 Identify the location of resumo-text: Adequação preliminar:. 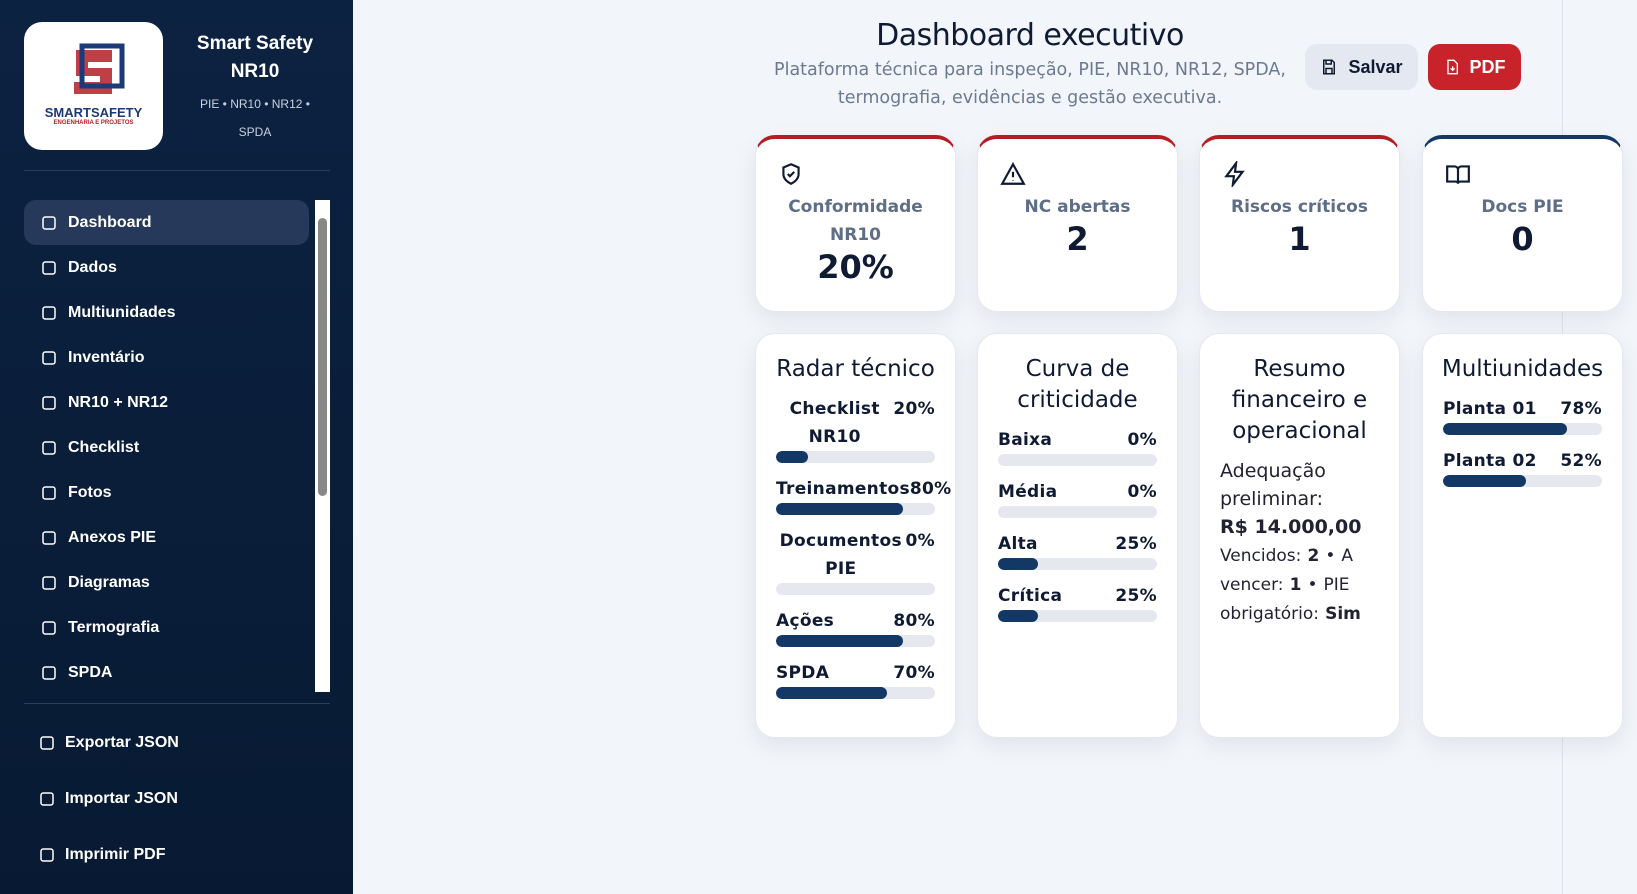
(1273, 485).